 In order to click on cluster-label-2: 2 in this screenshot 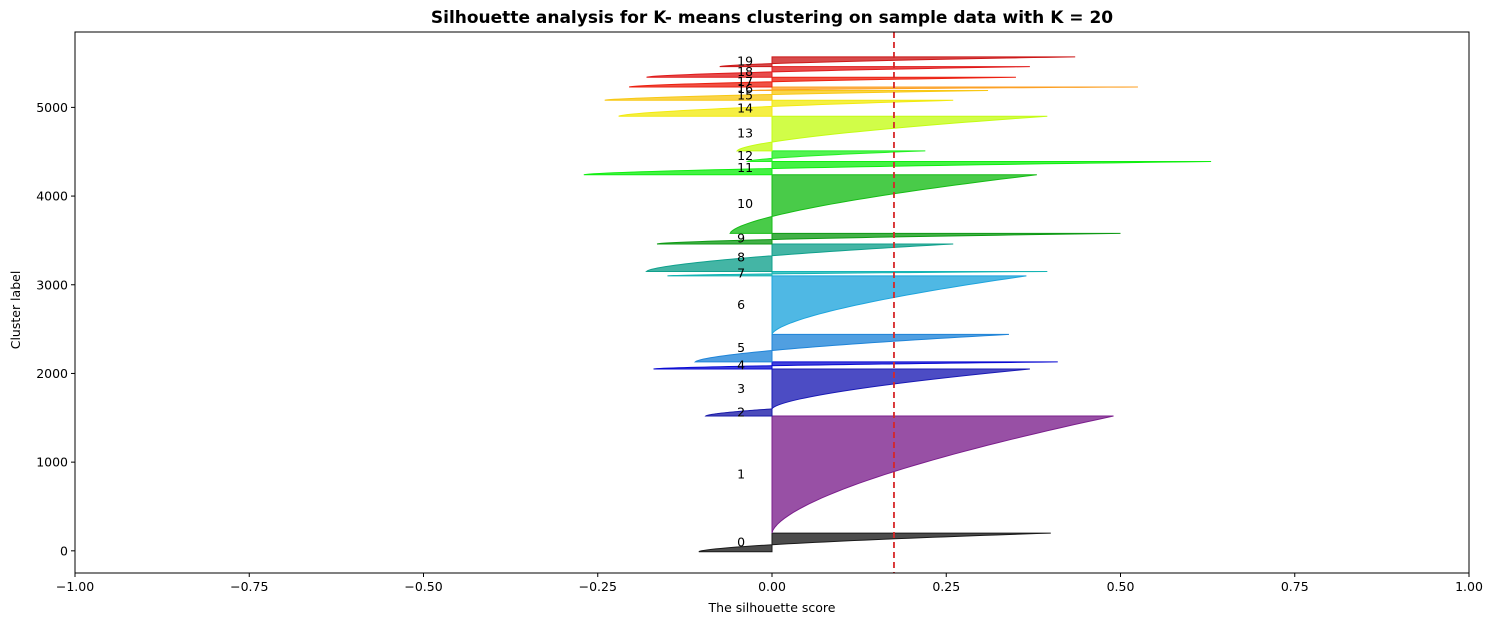, I will do `click(741, 411)`.